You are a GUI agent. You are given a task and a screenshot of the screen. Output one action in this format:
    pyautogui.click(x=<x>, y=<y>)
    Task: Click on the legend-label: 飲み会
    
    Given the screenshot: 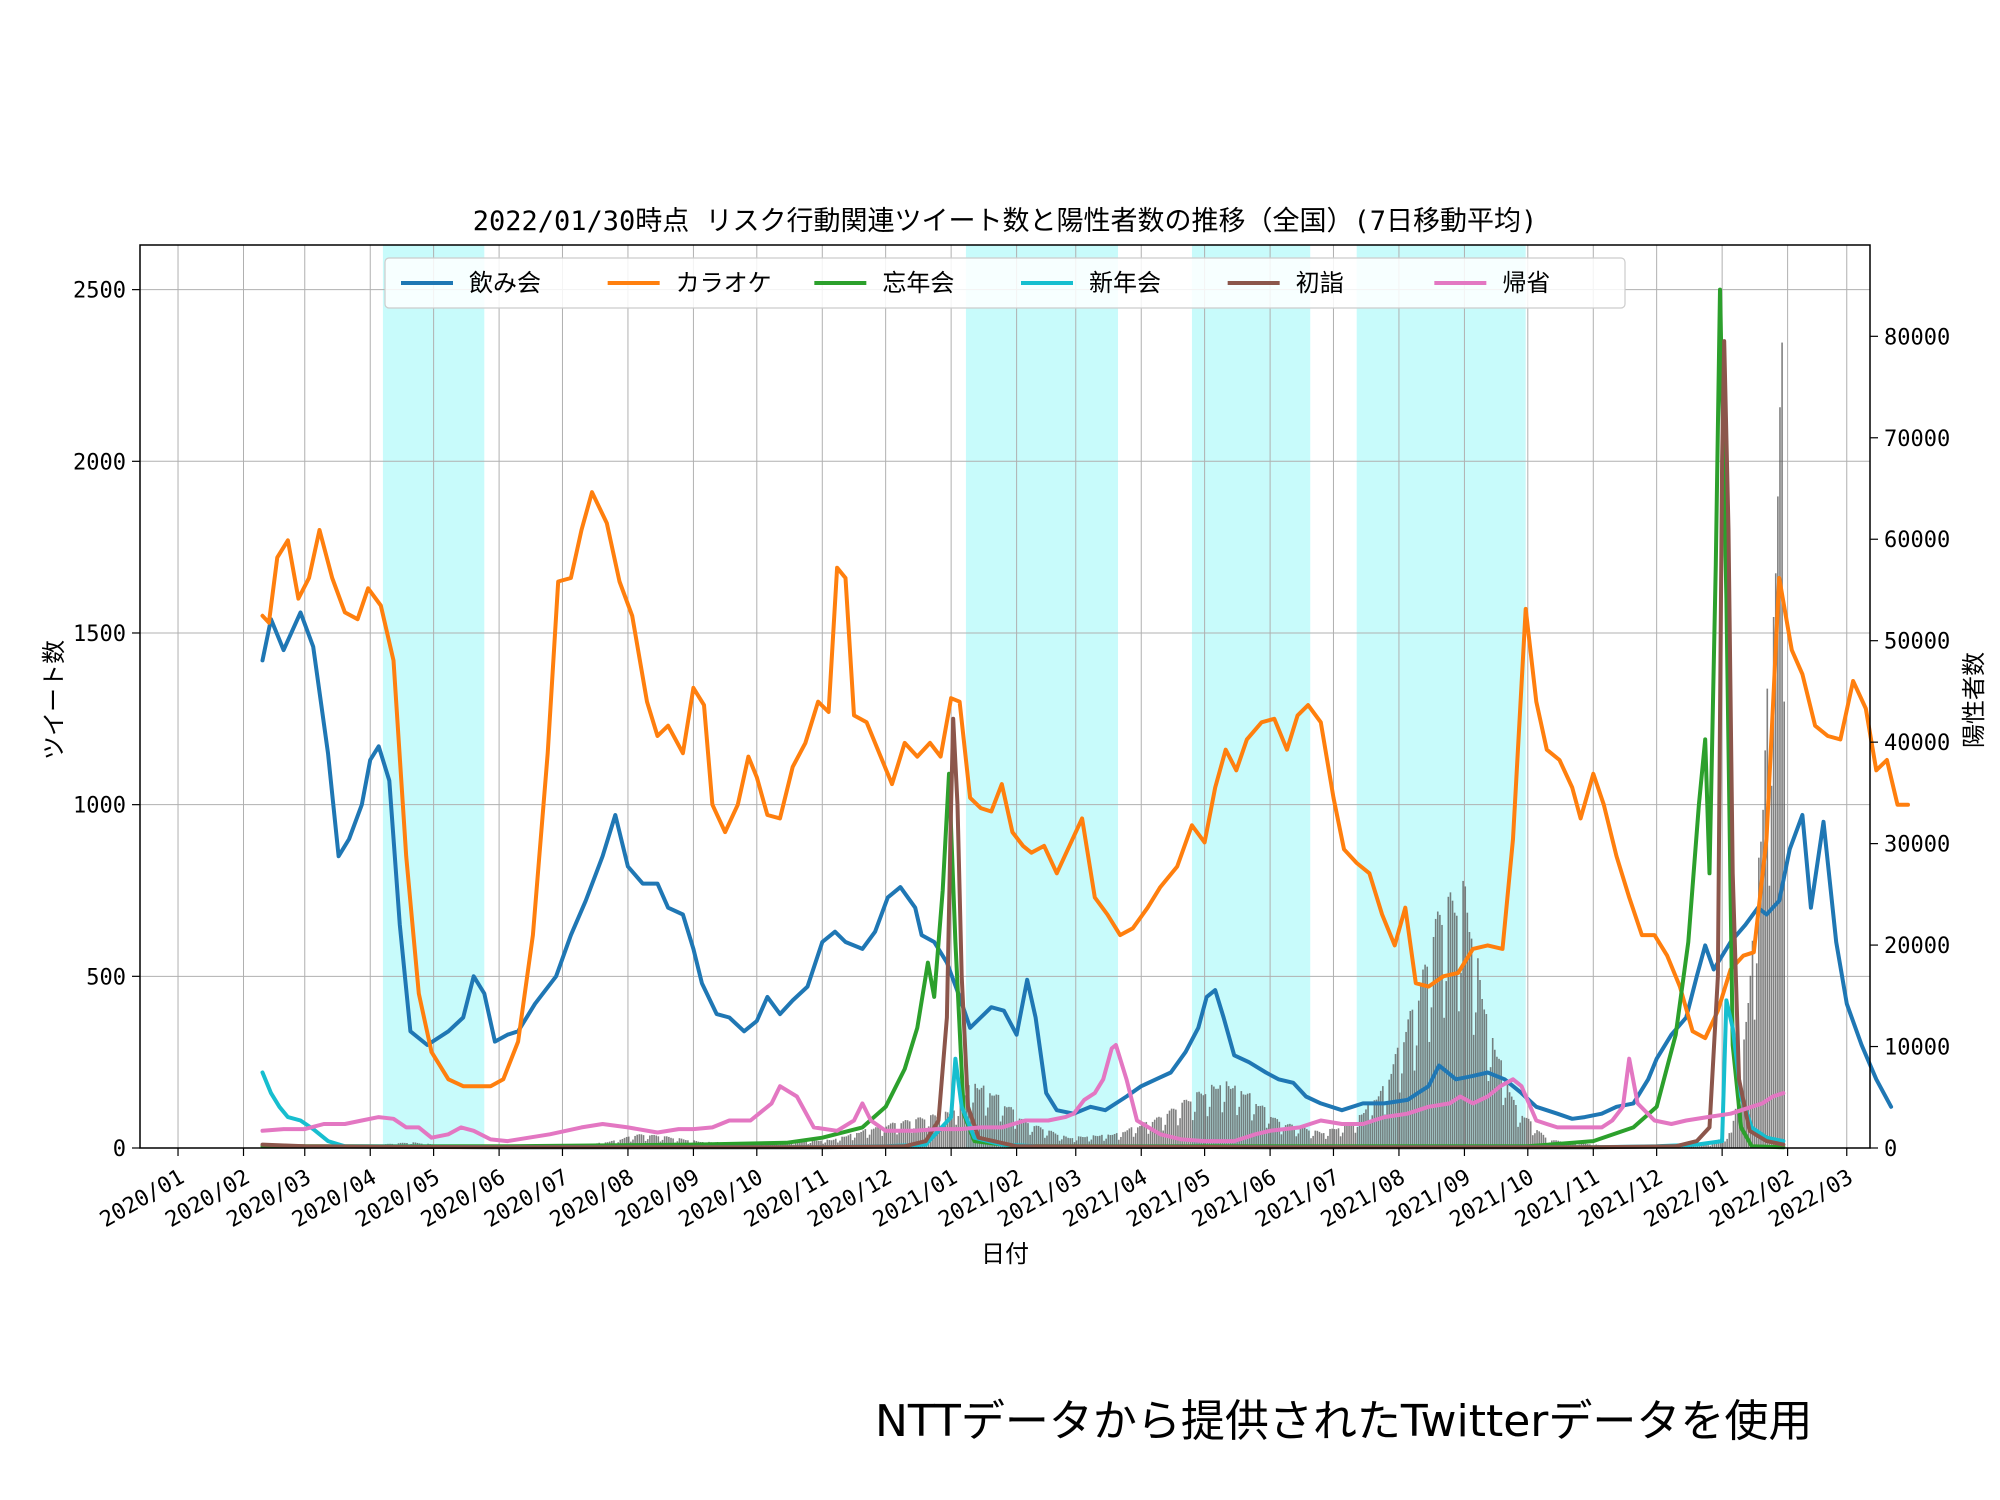 What is the action you would take?
    pyautogui.click(x=505, y=283)
    